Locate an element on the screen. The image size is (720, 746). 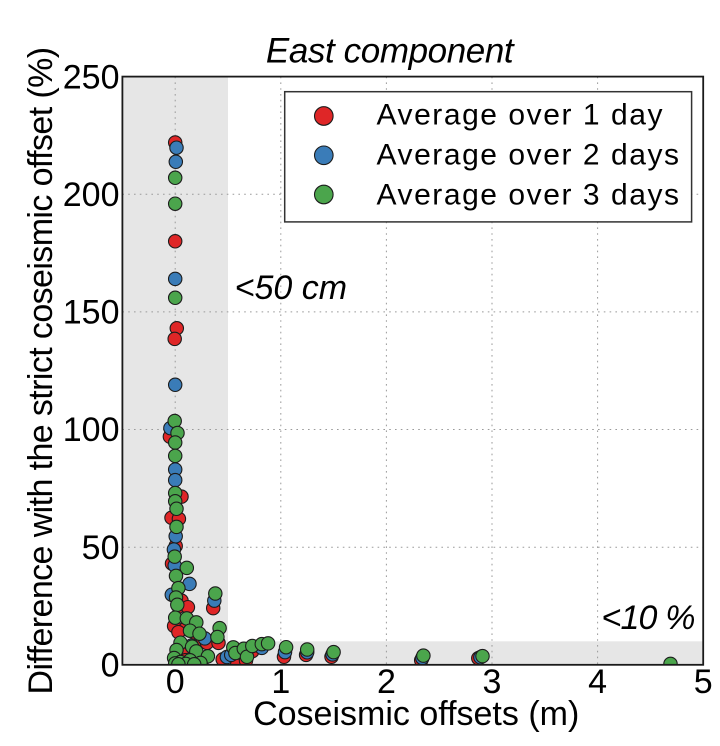
svg-text: <10 % is located at coordinates (647, 618).